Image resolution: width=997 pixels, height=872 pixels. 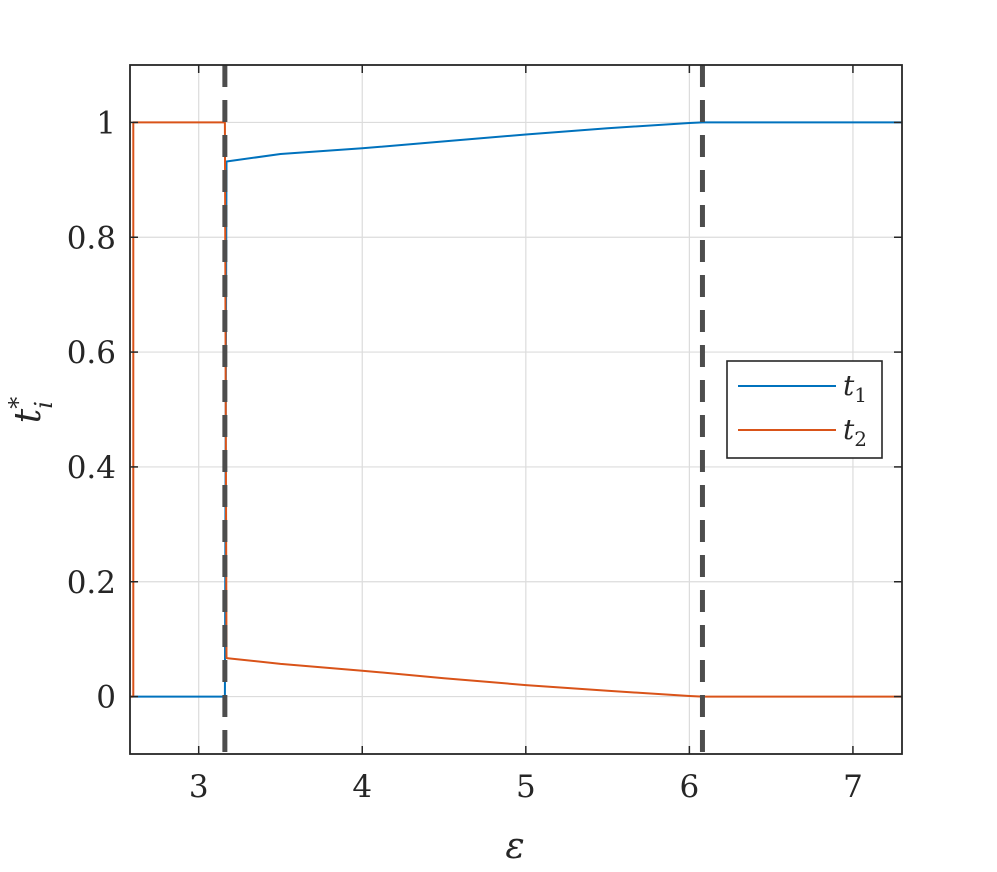 I want to click on x-tick-label: 4, so click(x=362, y=787).